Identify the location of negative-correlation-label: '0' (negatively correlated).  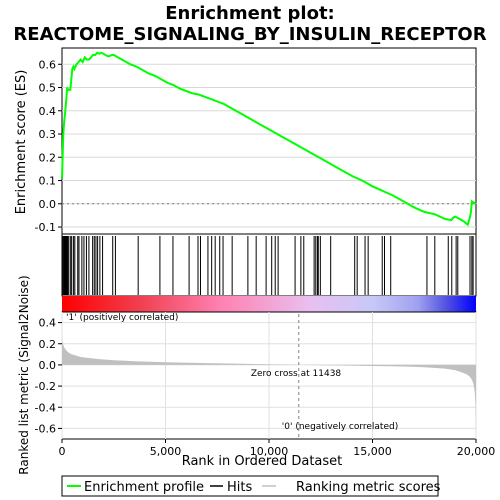
(340, 427).